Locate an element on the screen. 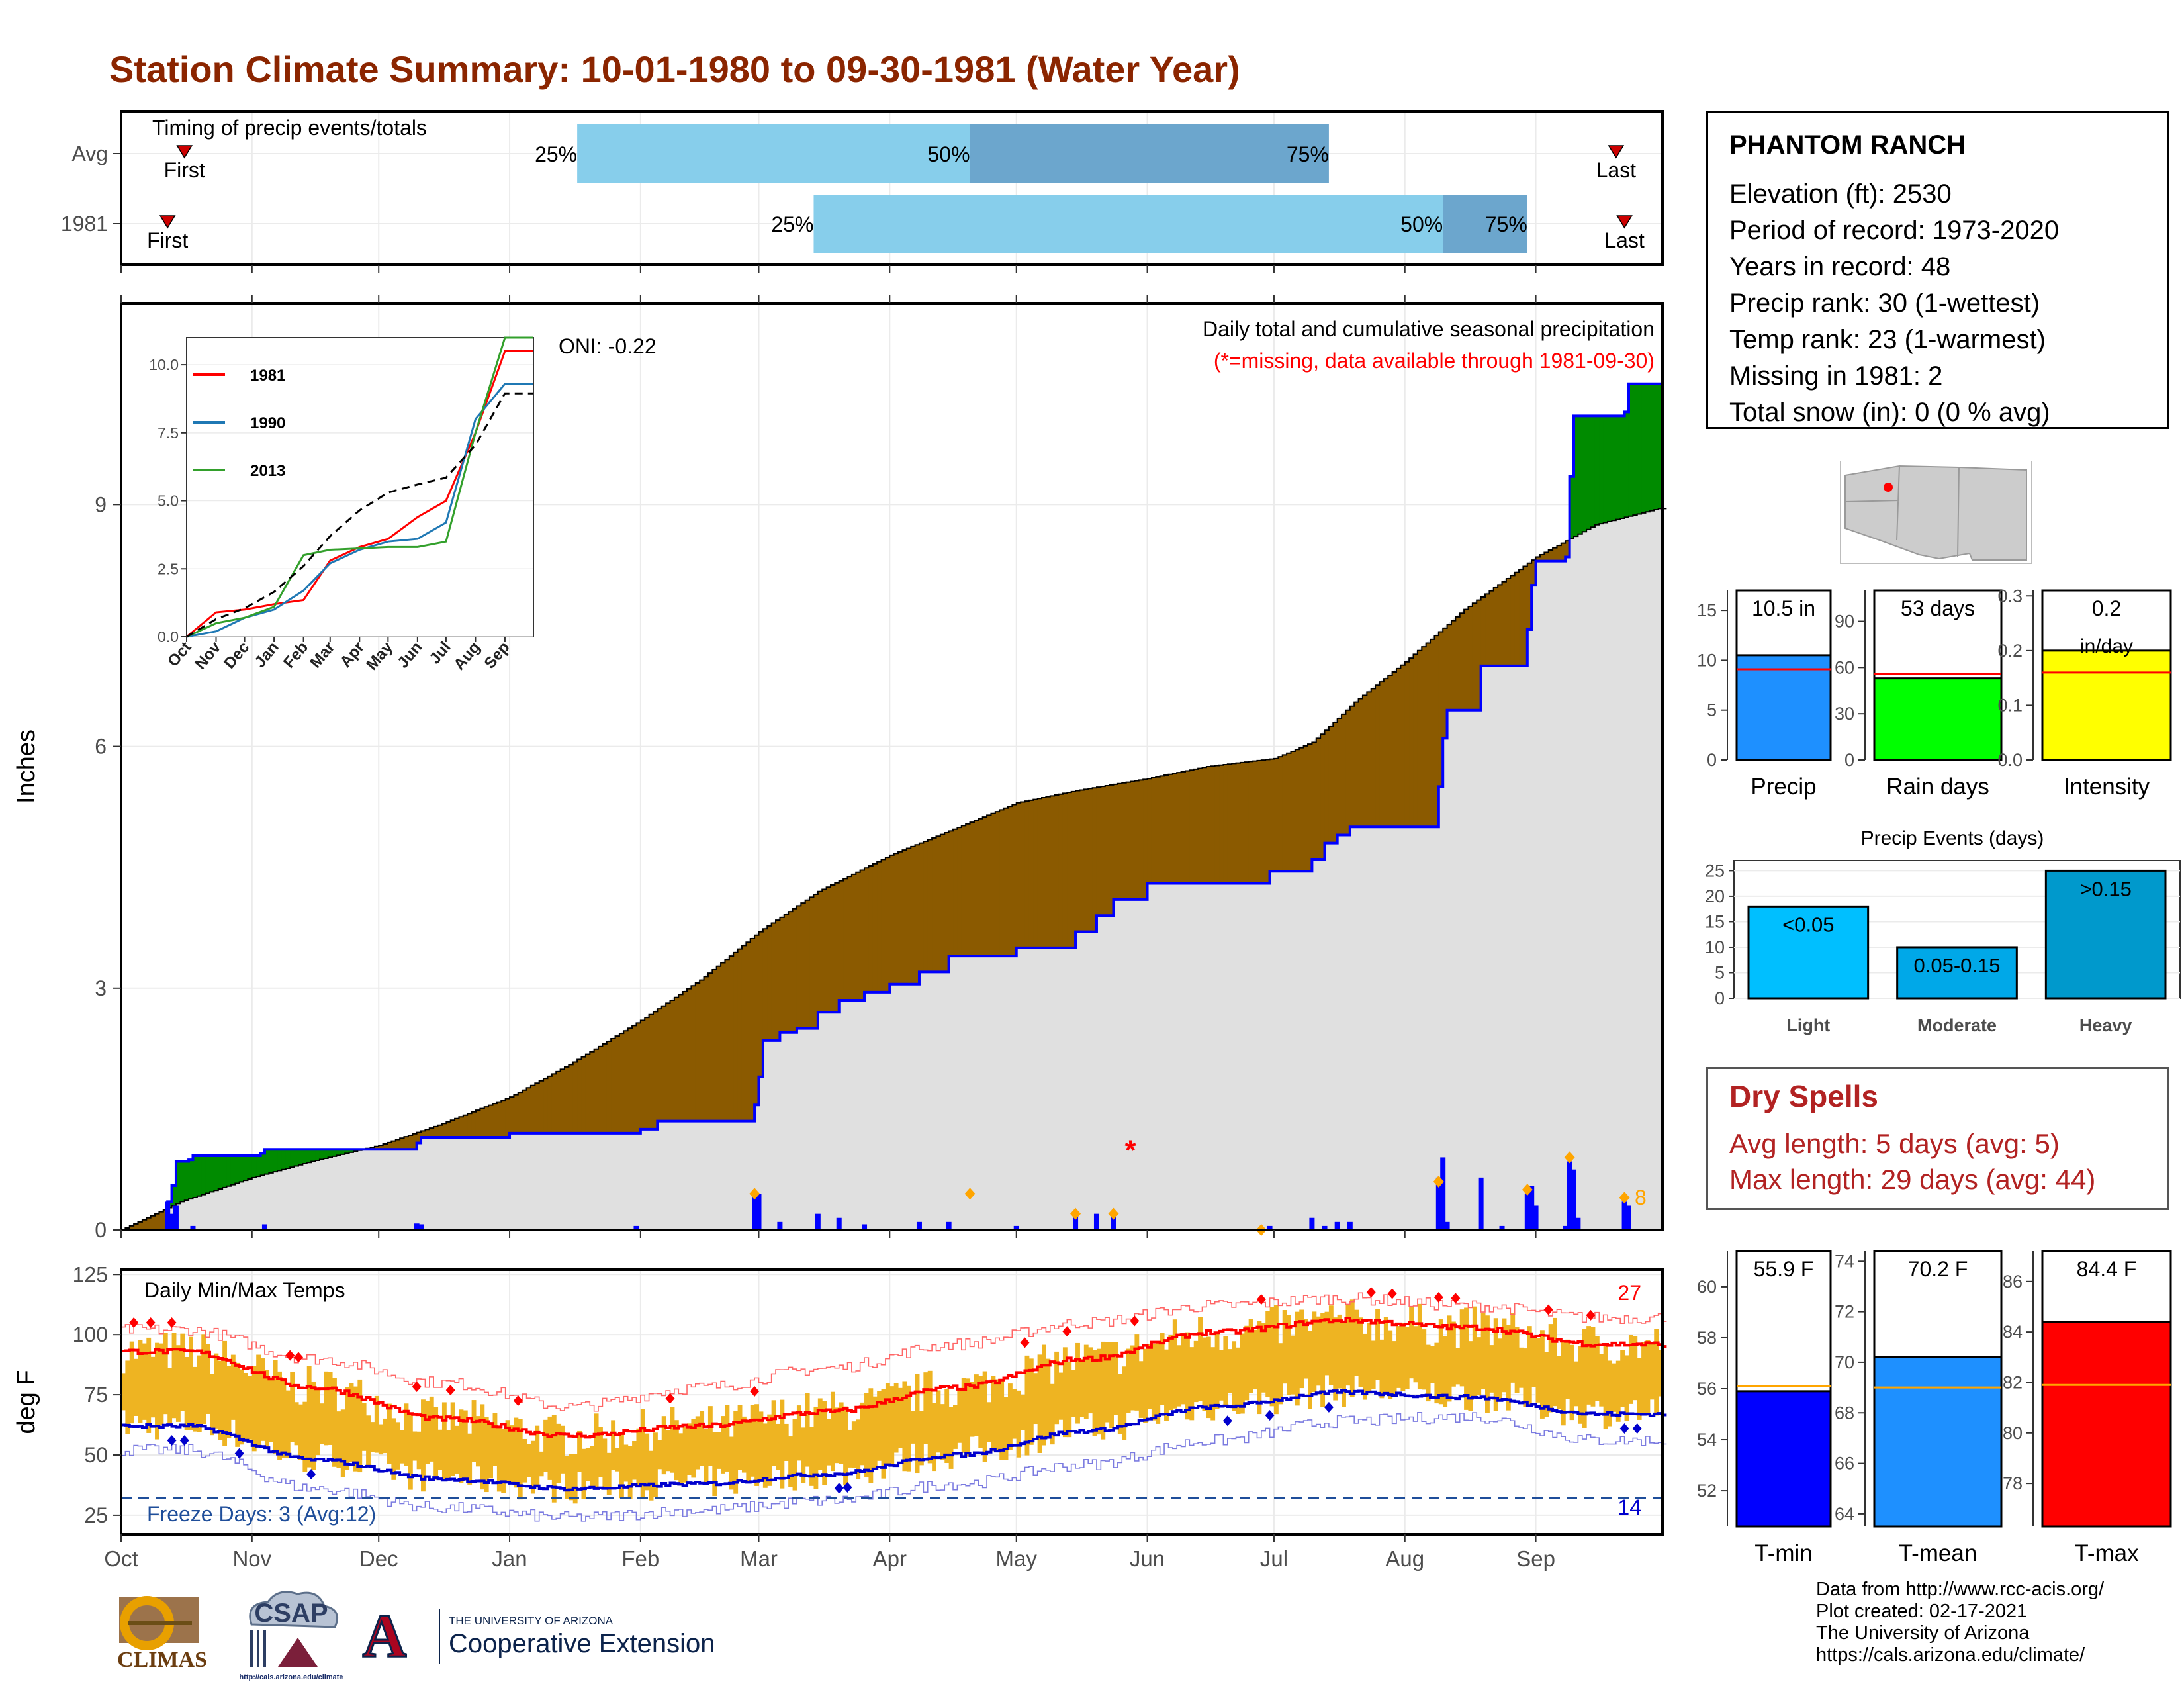  precip-y-tick-label: 3 is located at coordinates (101, 988).